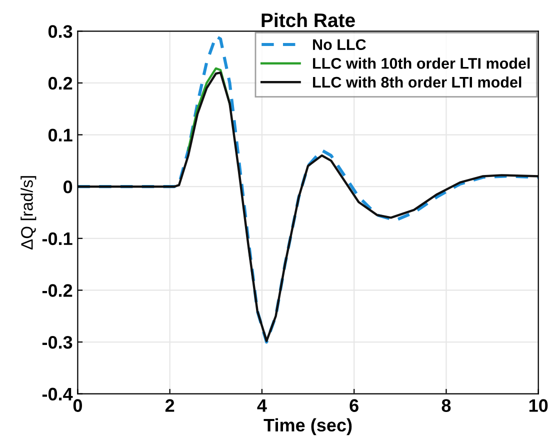 This screenshot has width=555, height=445. What do you see at coordinates (354, 405) in the screenshot?
I see `x-tick-label: 6` at bounding box center [354, 405].